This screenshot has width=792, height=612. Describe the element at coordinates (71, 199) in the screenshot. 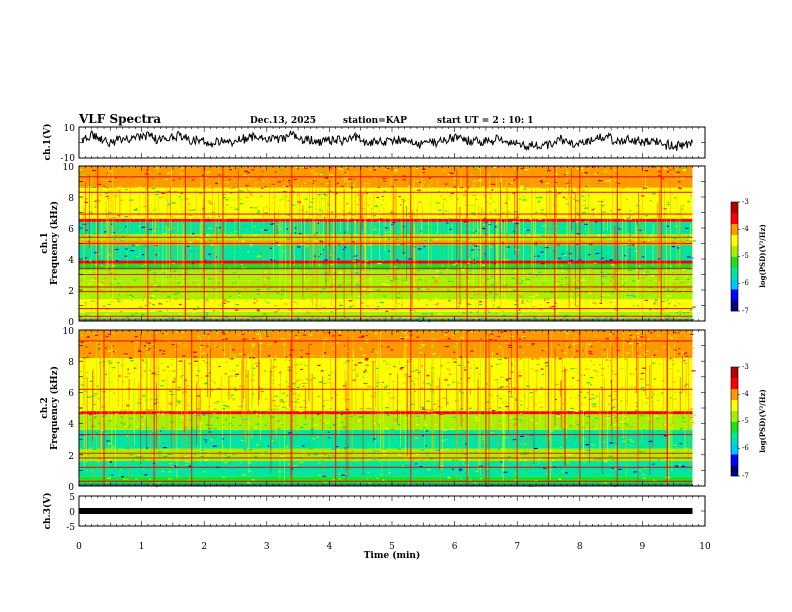

I see `ch1-freq-tick-8: 8` at that location.